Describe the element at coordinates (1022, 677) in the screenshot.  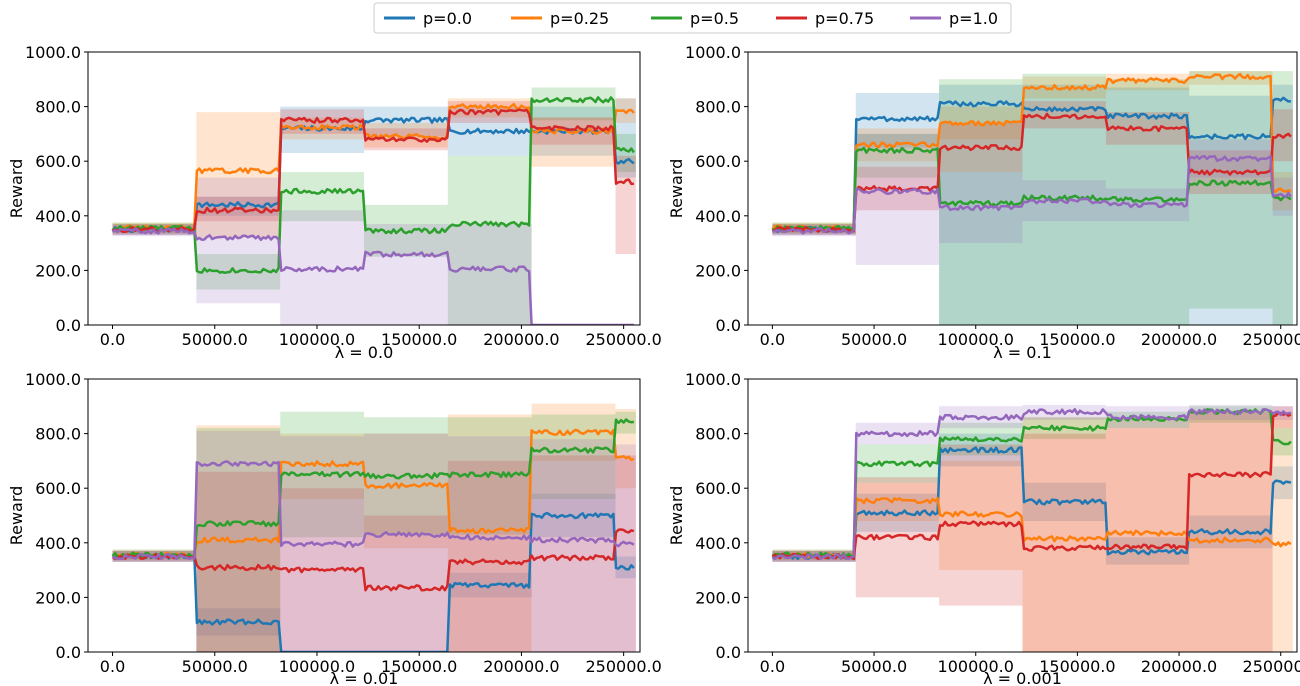
I see `x-axis-label: λ = 0.001` at that location.